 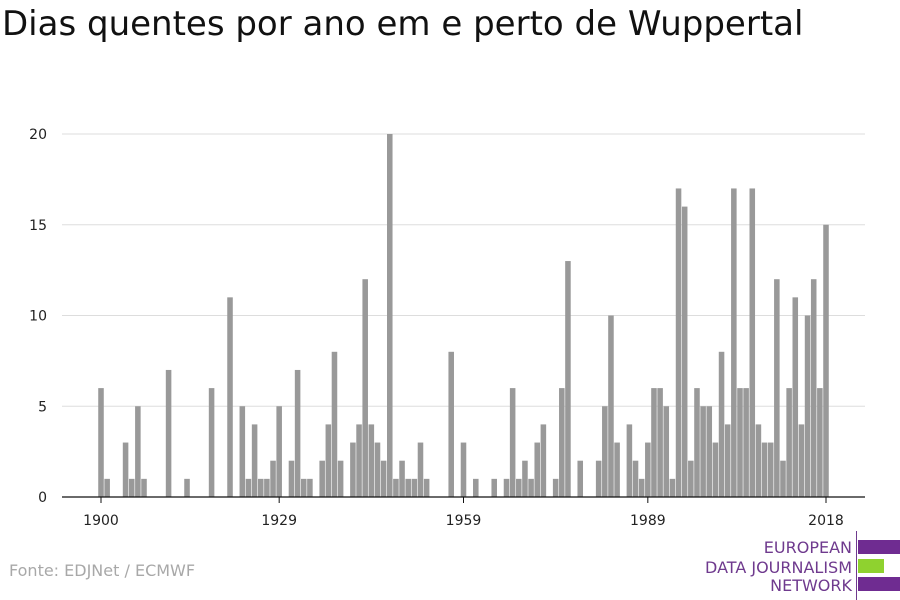 I want to click on bar-1964, so click(x=494, y=487).